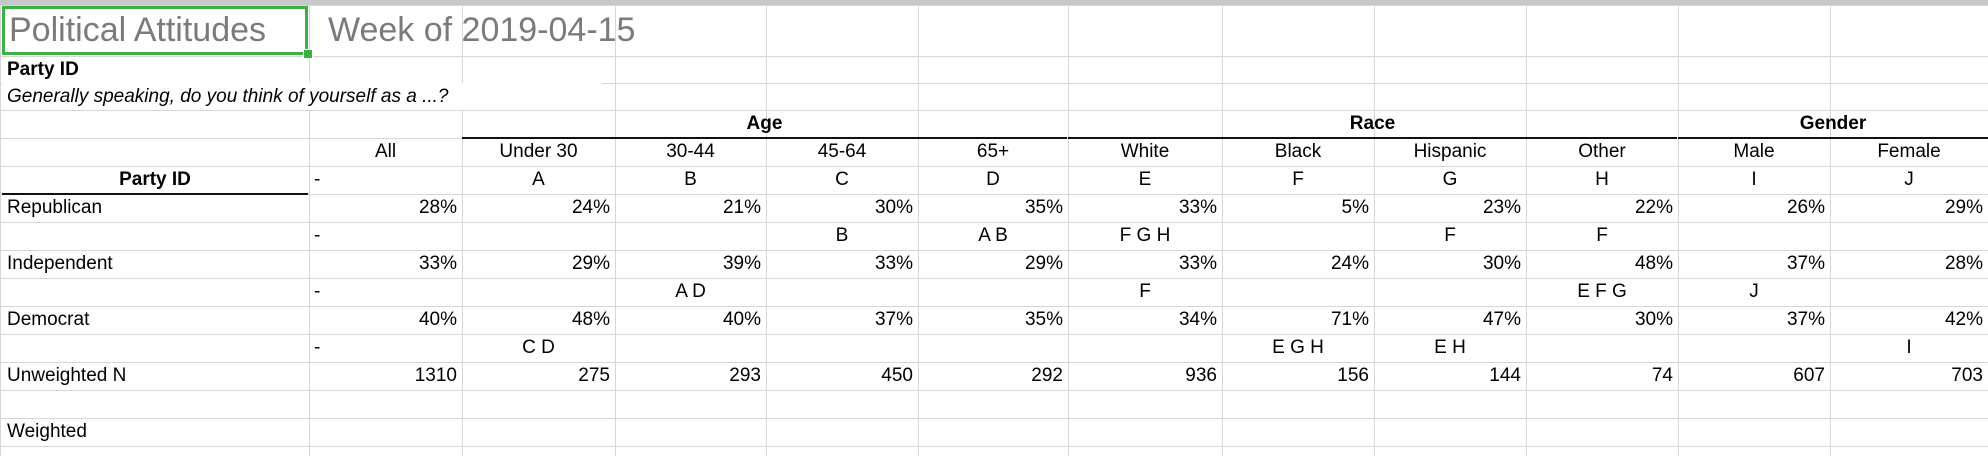  What do you see at coordinates (1909, 347) in the screenshot?
I see `significance-cell: I` at bounding box center [1909, 347].